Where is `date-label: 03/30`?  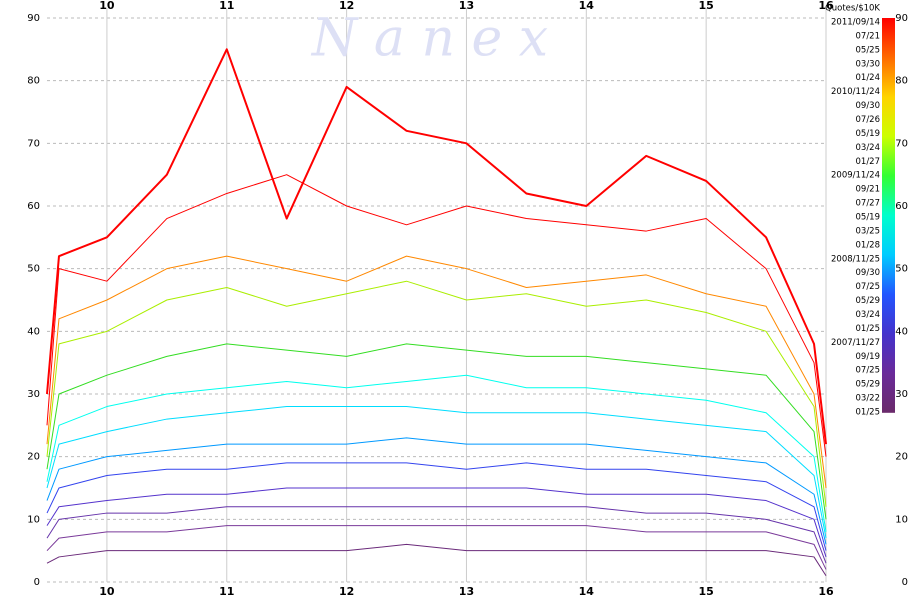
date-label: 03/30 is located at coordinates (868, 64).